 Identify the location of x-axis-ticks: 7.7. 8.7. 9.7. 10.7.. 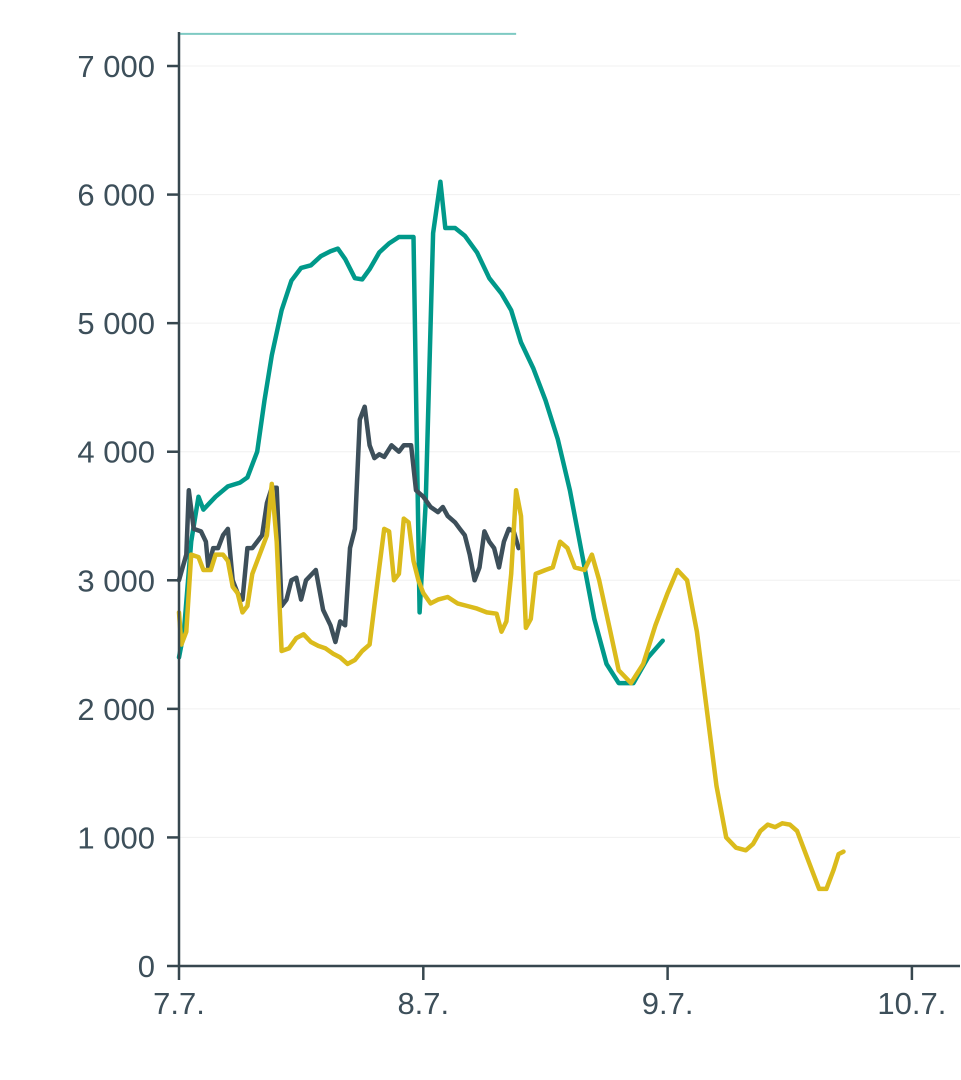
(549, 993).